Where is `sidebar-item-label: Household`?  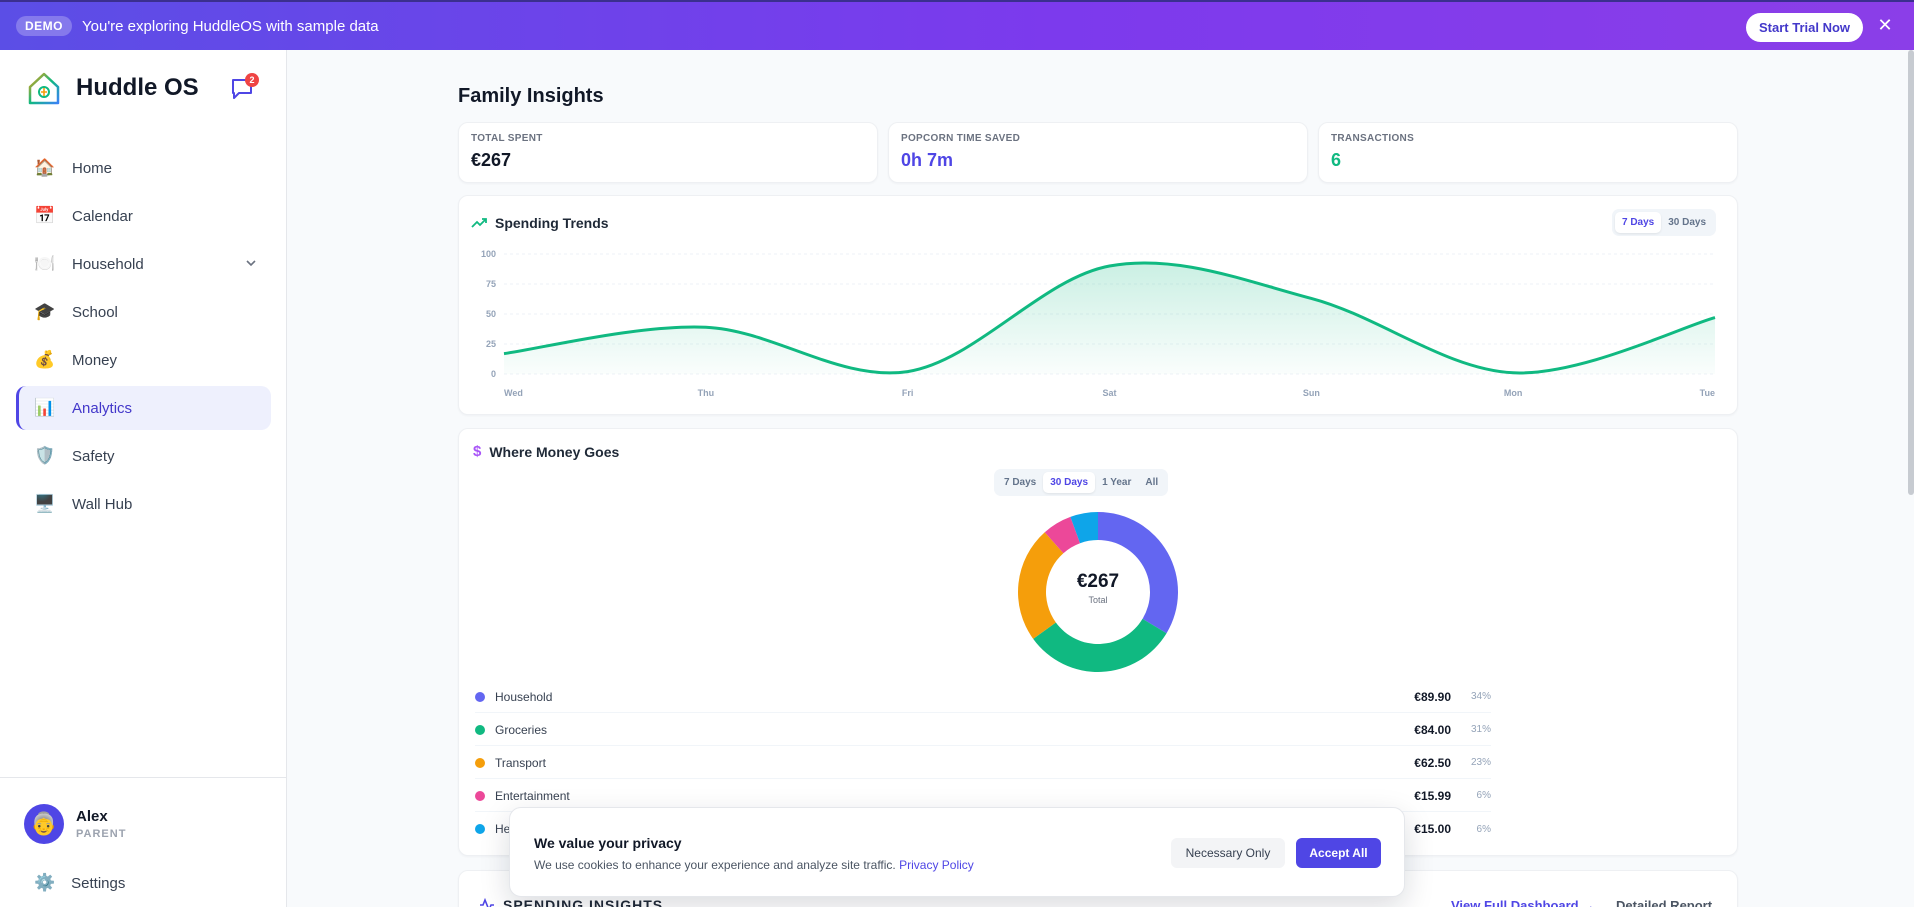
sidebar-item-label: Household is located at coordinates (108, 264).